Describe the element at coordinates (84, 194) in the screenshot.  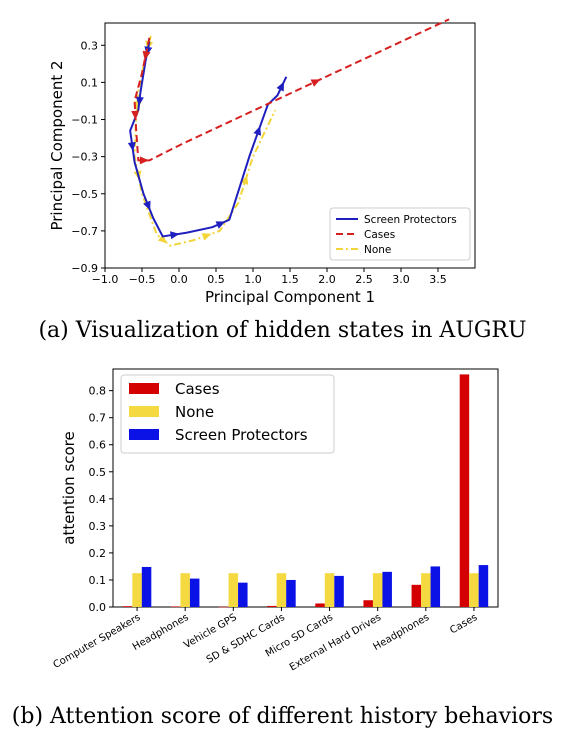
I see `y-tick-label: −0.5` at that location.